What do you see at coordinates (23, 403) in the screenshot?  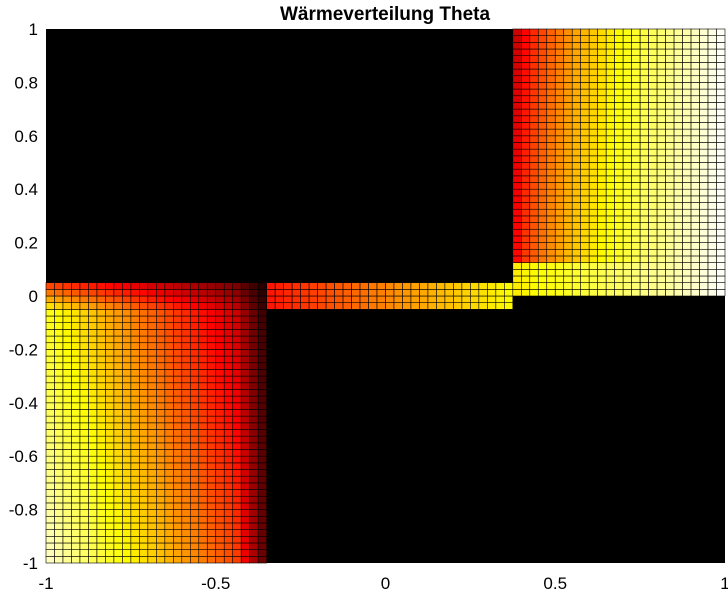 I see `y-tick-label: -0.4` at bounding box center [23, 403].